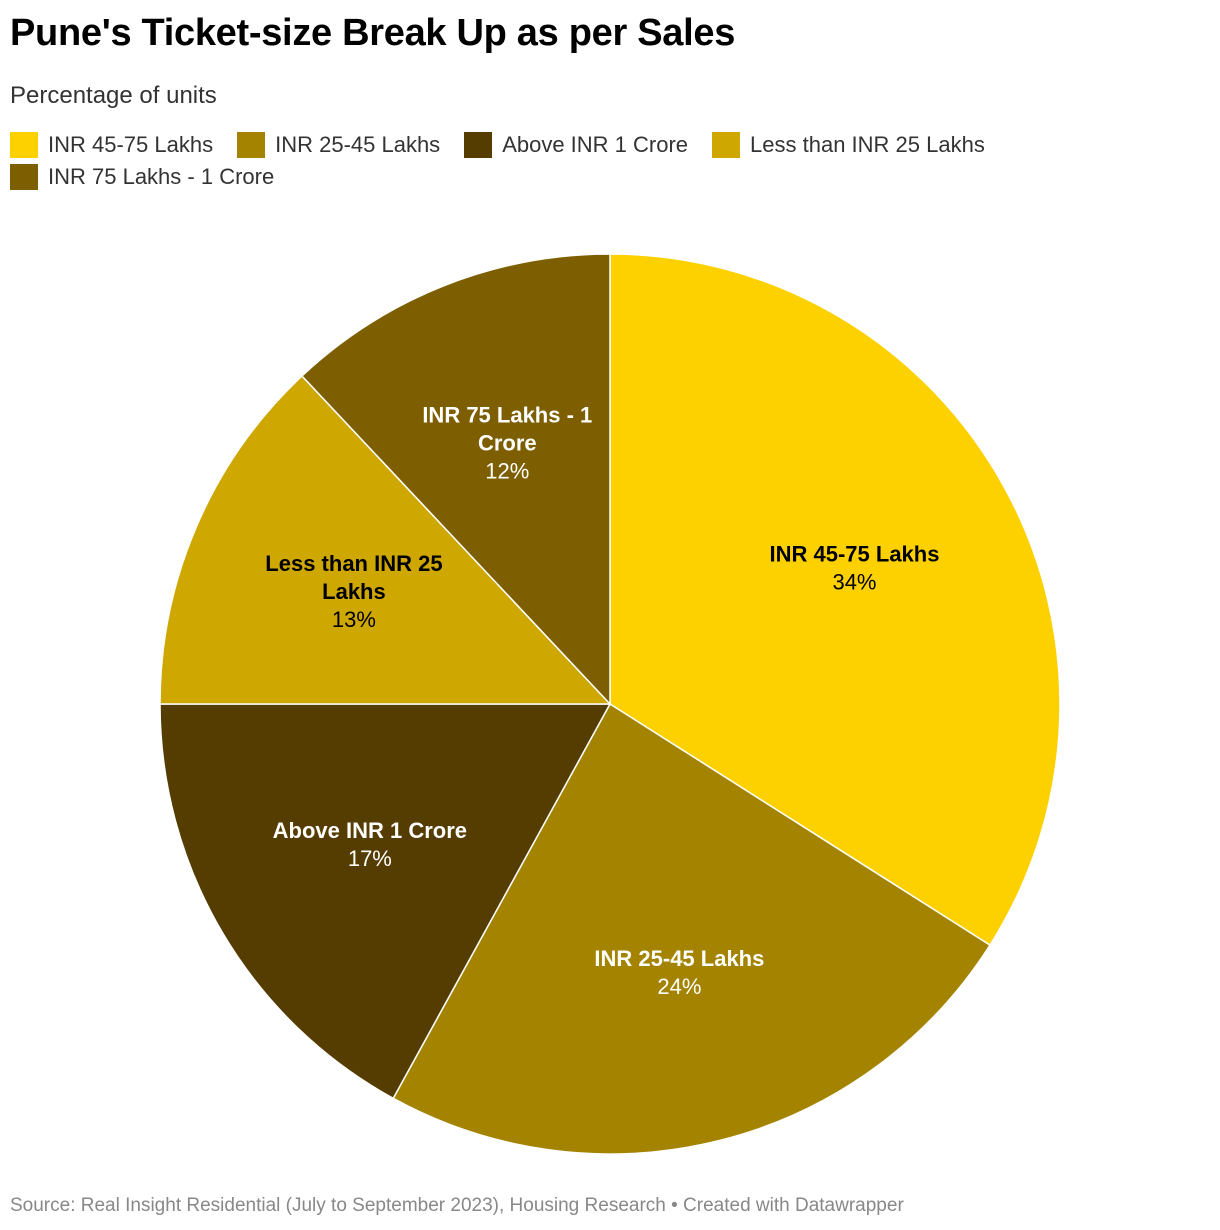 The height and width of the screenshot is (1230, 1220). I want to click on chart-title: Pune's Ticket-size Break Up as per Sales, so click(373, 33).